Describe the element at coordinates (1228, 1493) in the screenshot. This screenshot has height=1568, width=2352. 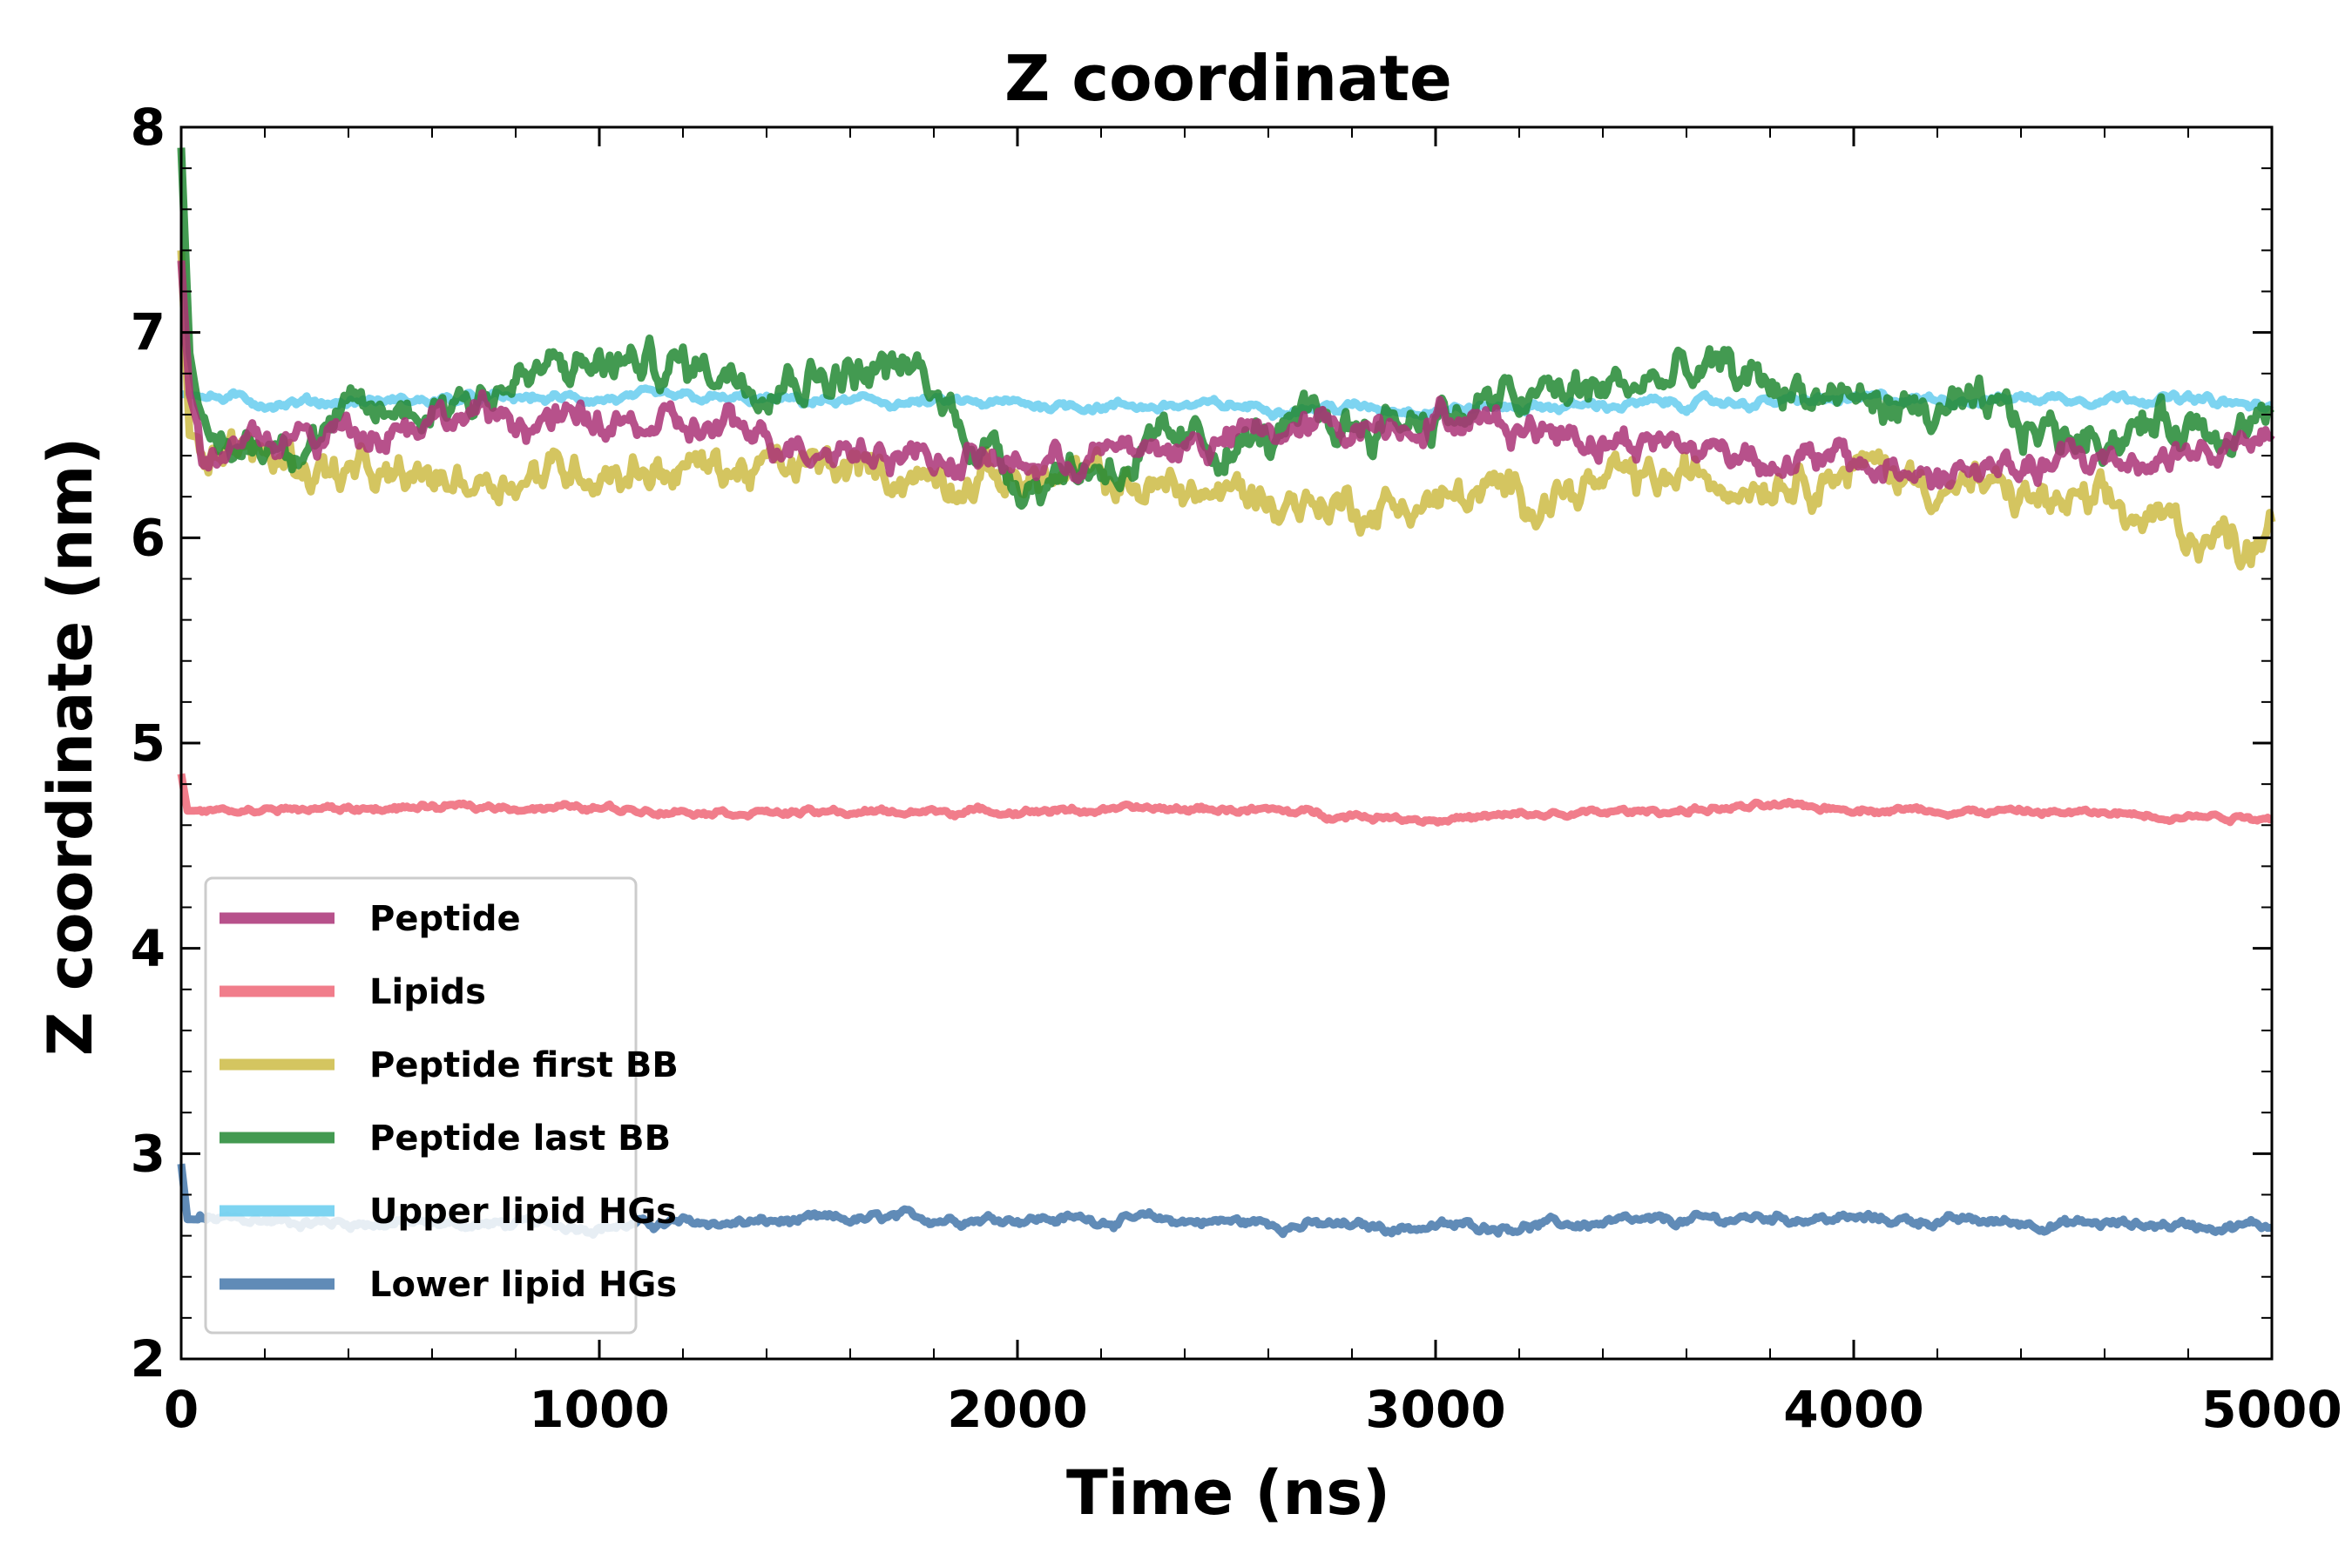
I see `x-axis-label: Time (ns)` at that location.